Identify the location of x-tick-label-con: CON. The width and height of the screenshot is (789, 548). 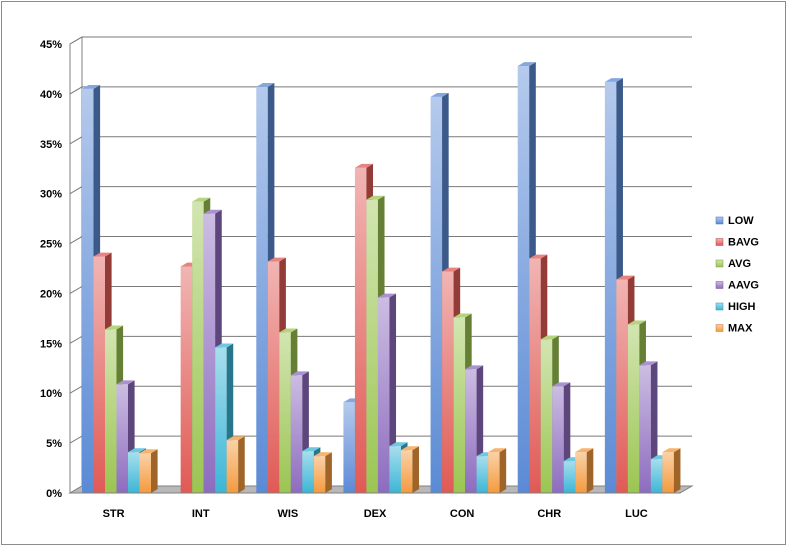
(462, 514).